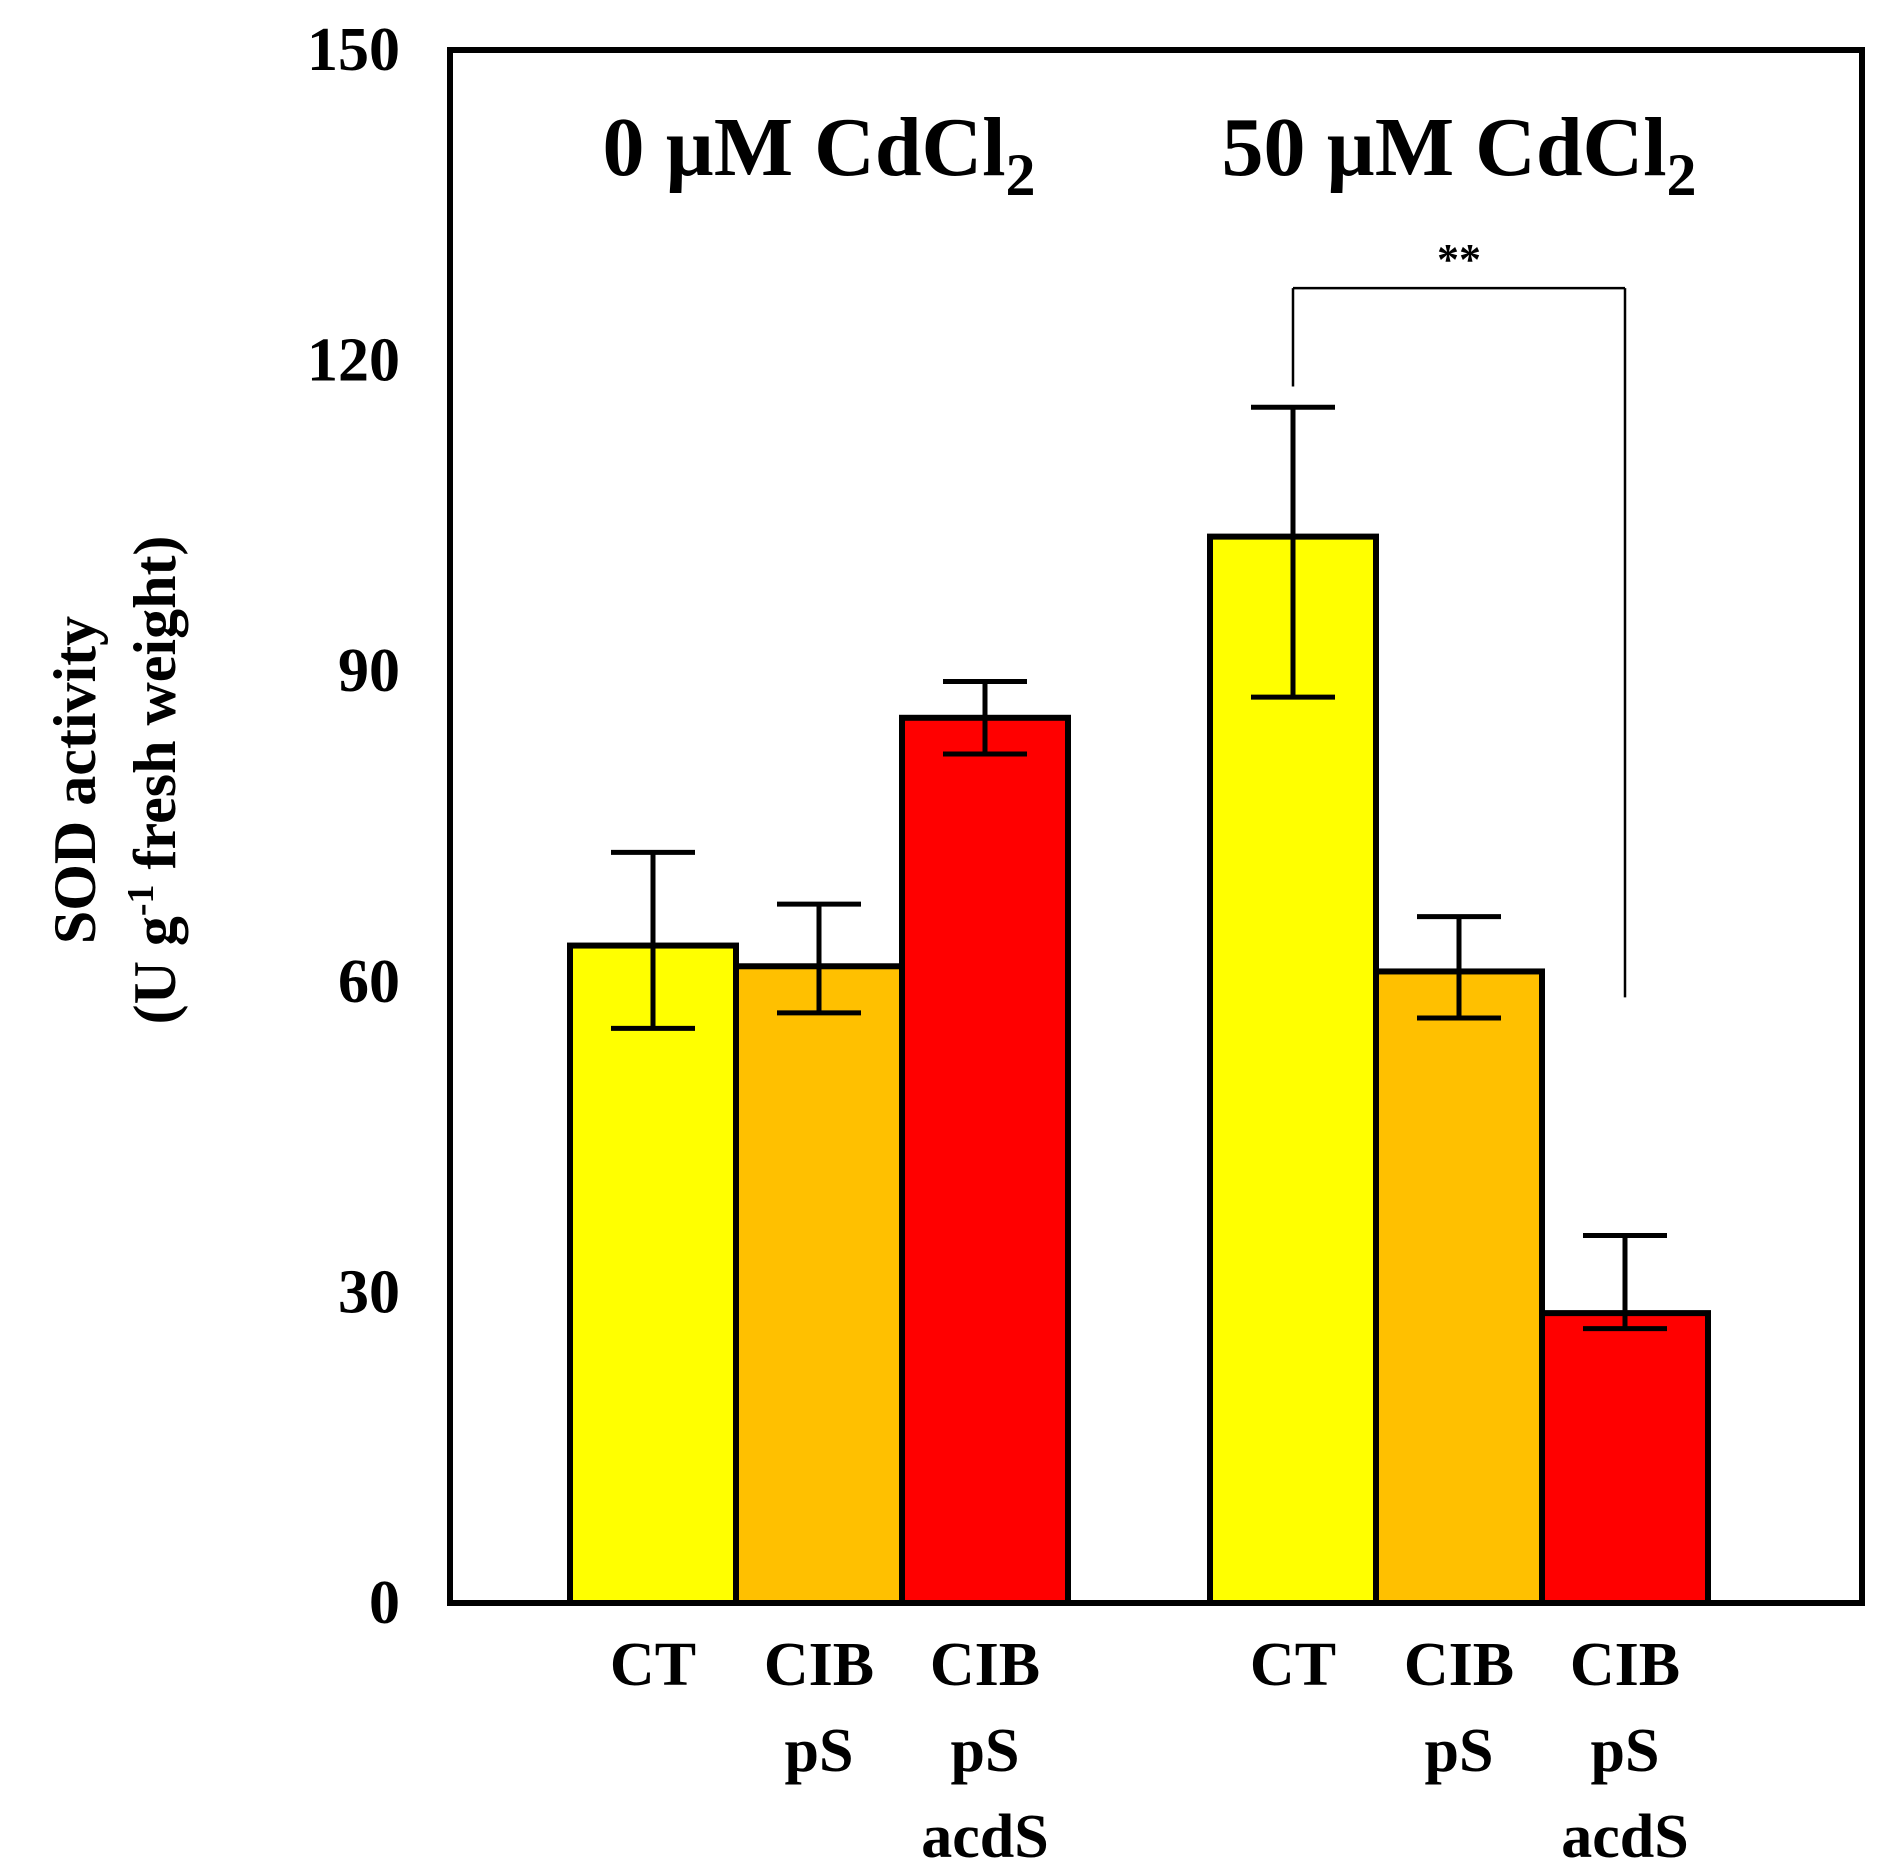 Image resolution: width=1882 pixels, height=1875 pixels. Describe the element at coordinates (1149, 1751) in the screenshot. I see `x-axis-category-labels: CT CIB pS CIB pS acdS CT CIB pS CIB pS acdS` at that location.